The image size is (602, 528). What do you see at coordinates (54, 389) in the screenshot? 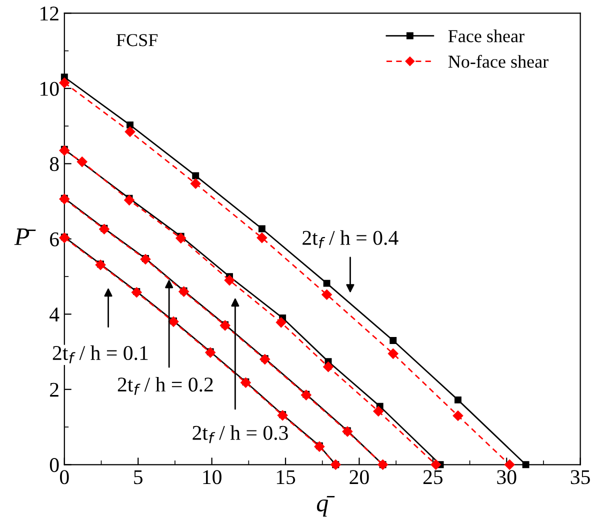
I see `y-tick-label: 2` at bounding box center [54, 389].